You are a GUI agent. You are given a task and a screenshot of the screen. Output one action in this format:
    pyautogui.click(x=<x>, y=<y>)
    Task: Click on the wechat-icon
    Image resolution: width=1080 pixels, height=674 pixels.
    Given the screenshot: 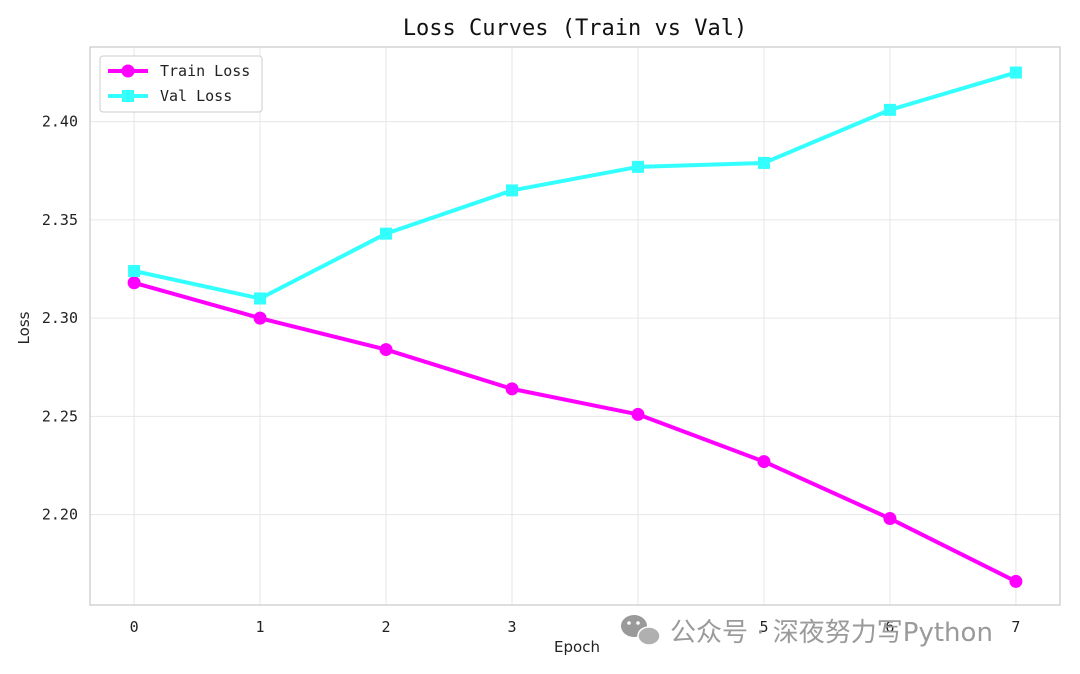 What is the action you would take?
    pyautogui.click(x=641, y=630)
    